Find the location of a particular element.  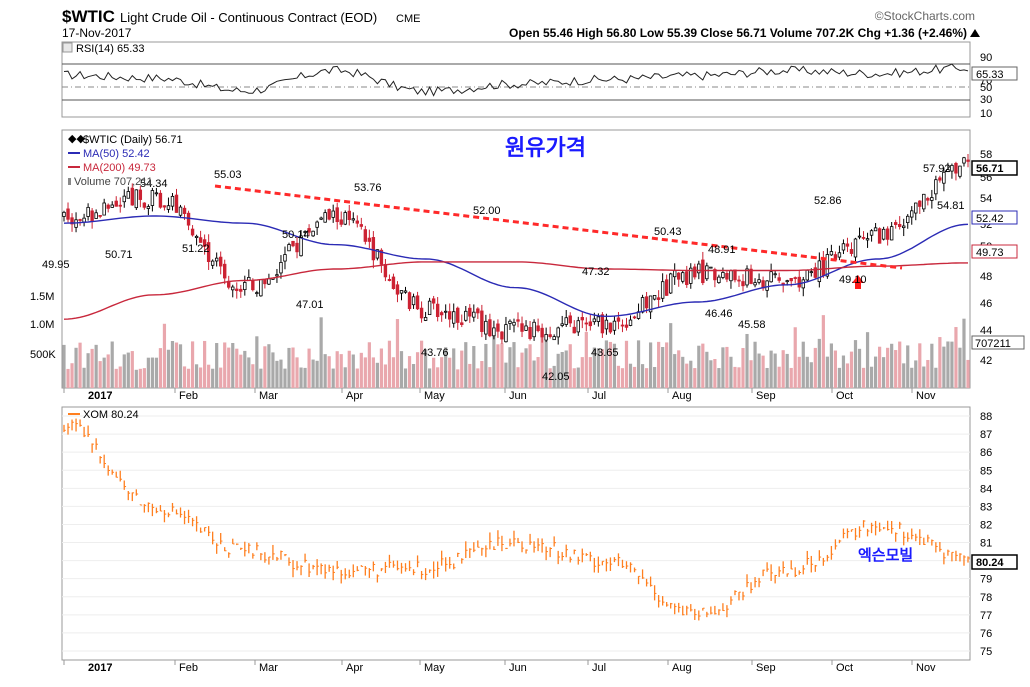

volume-legend-swatch is located at coordinates (69, 181).